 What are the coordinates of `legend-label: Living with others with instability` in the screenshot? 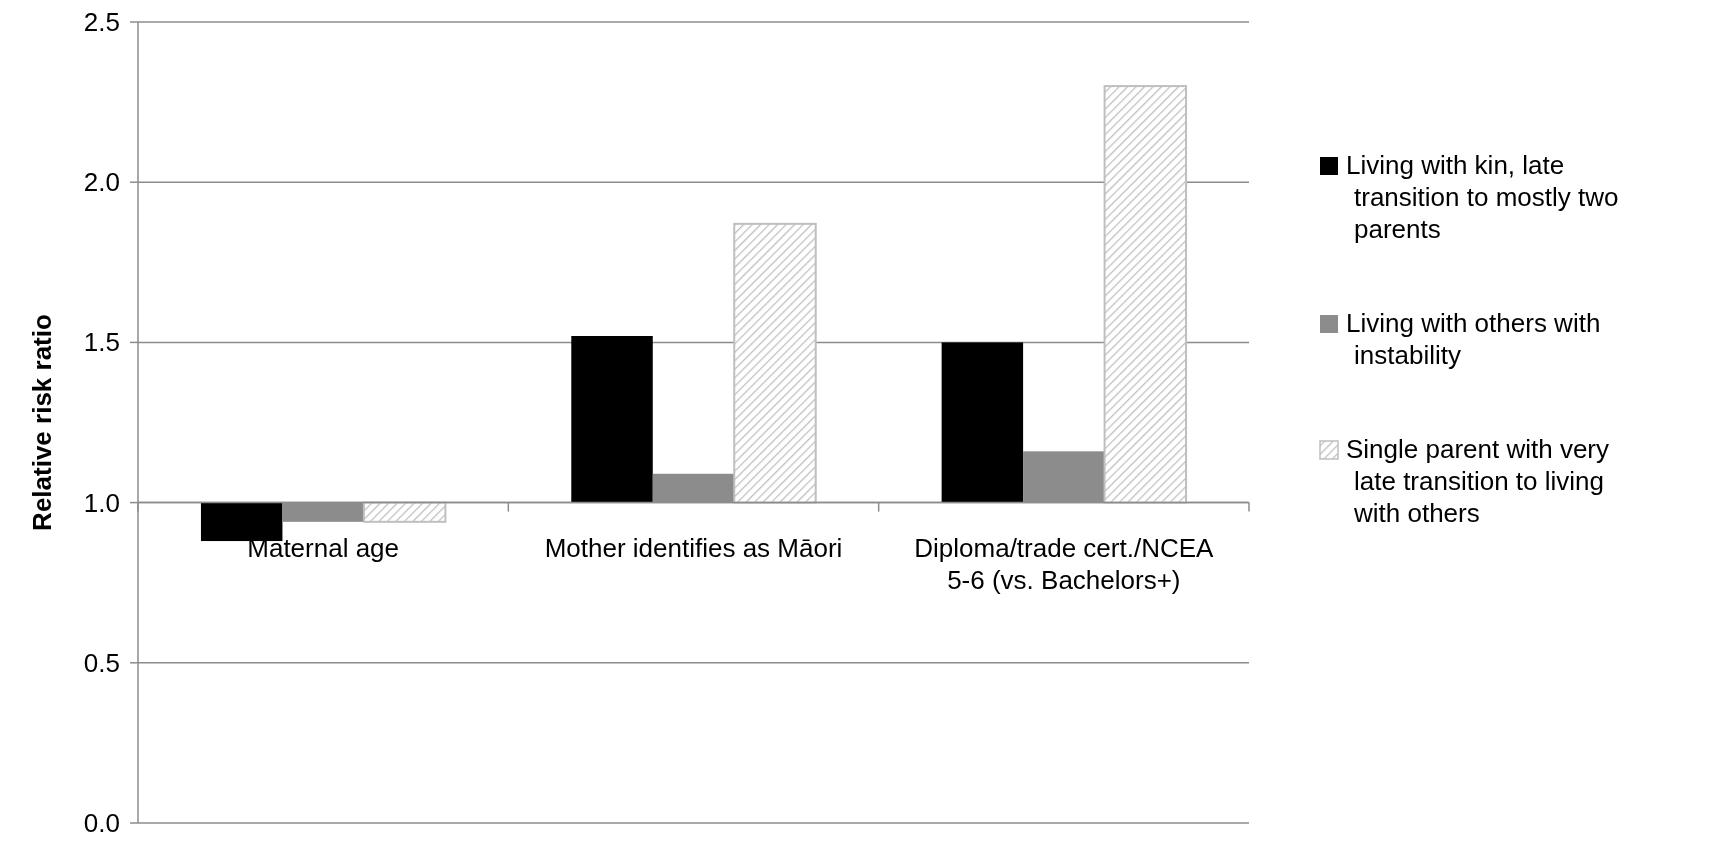 It's located at (1473, 339).